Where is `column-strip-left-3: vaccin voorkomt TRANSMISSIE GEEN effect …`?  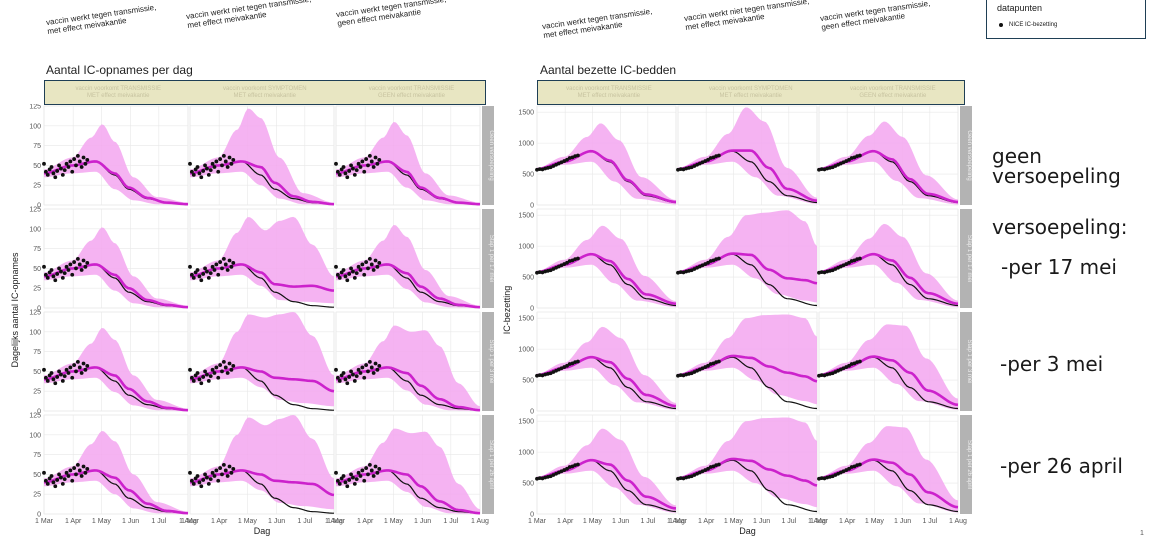 column-strip-left-3: vaccin voorkomt TRANSMISSIE GEEN effect … is located at coordinates (411, 92).